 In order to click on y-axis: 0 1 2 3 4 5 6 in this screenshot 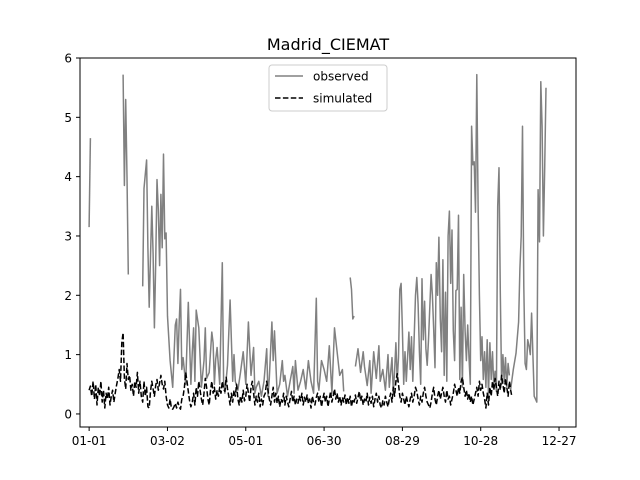, I will do `click(72, 236)`.